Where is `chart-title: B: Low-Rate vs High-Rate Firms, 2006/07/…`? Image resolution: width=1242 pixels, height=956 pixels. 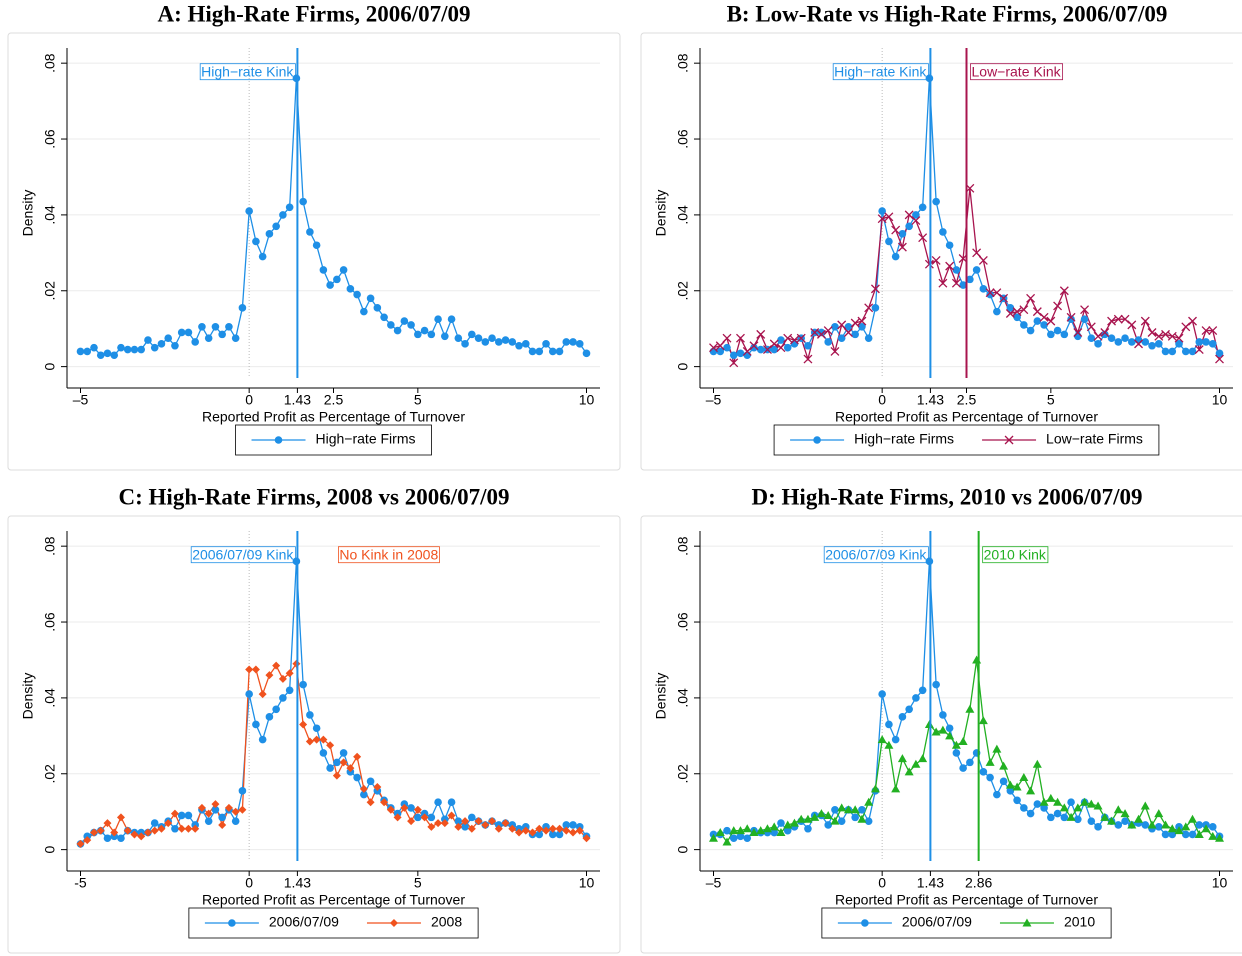 chart-title: B: Low-Rate vs High-Rate Firms, 2006/07/… is located at coordinates (947, 13).